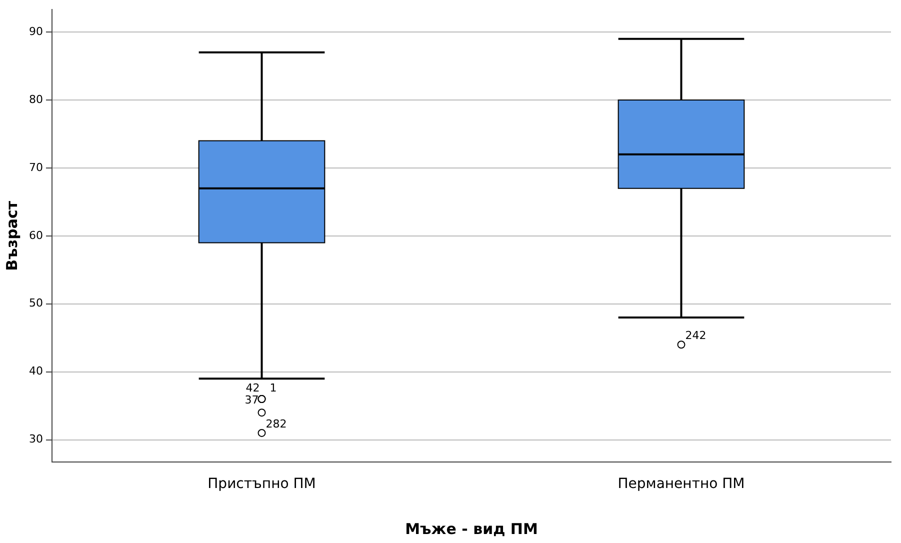 The width and height of the screenshot is (901, 543). Describe the element at coordinates (276, 423) in the screenshot. I see `annotation: 282` at that location.